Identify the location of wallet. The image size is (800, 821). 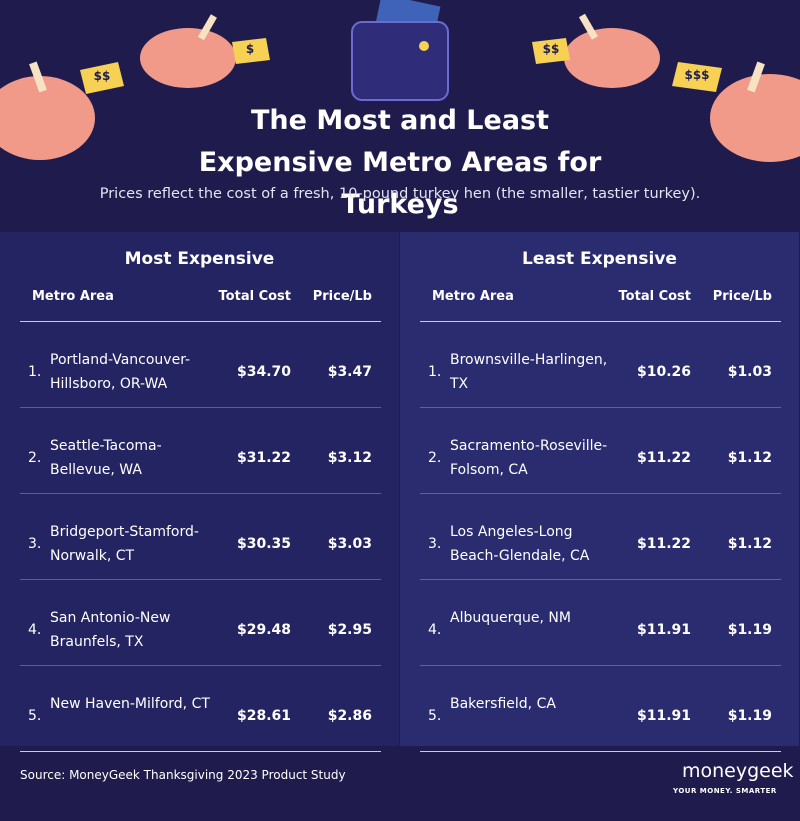
(400, 50).